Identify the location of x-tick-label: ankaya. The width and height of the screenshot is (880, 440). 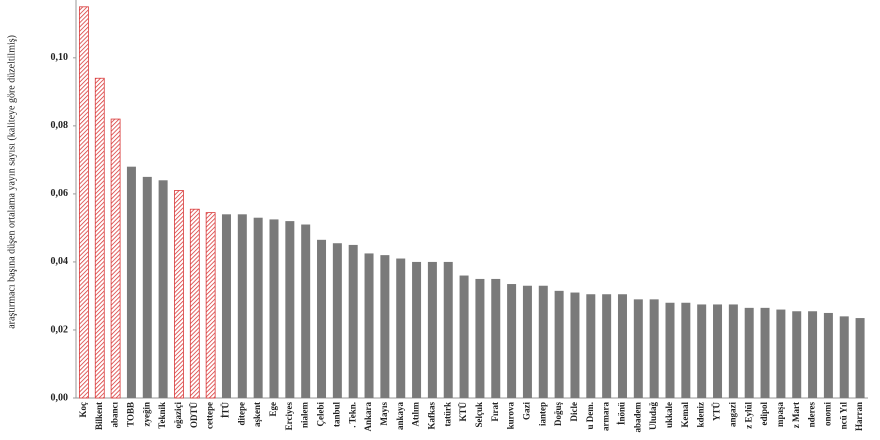
(400, 416).